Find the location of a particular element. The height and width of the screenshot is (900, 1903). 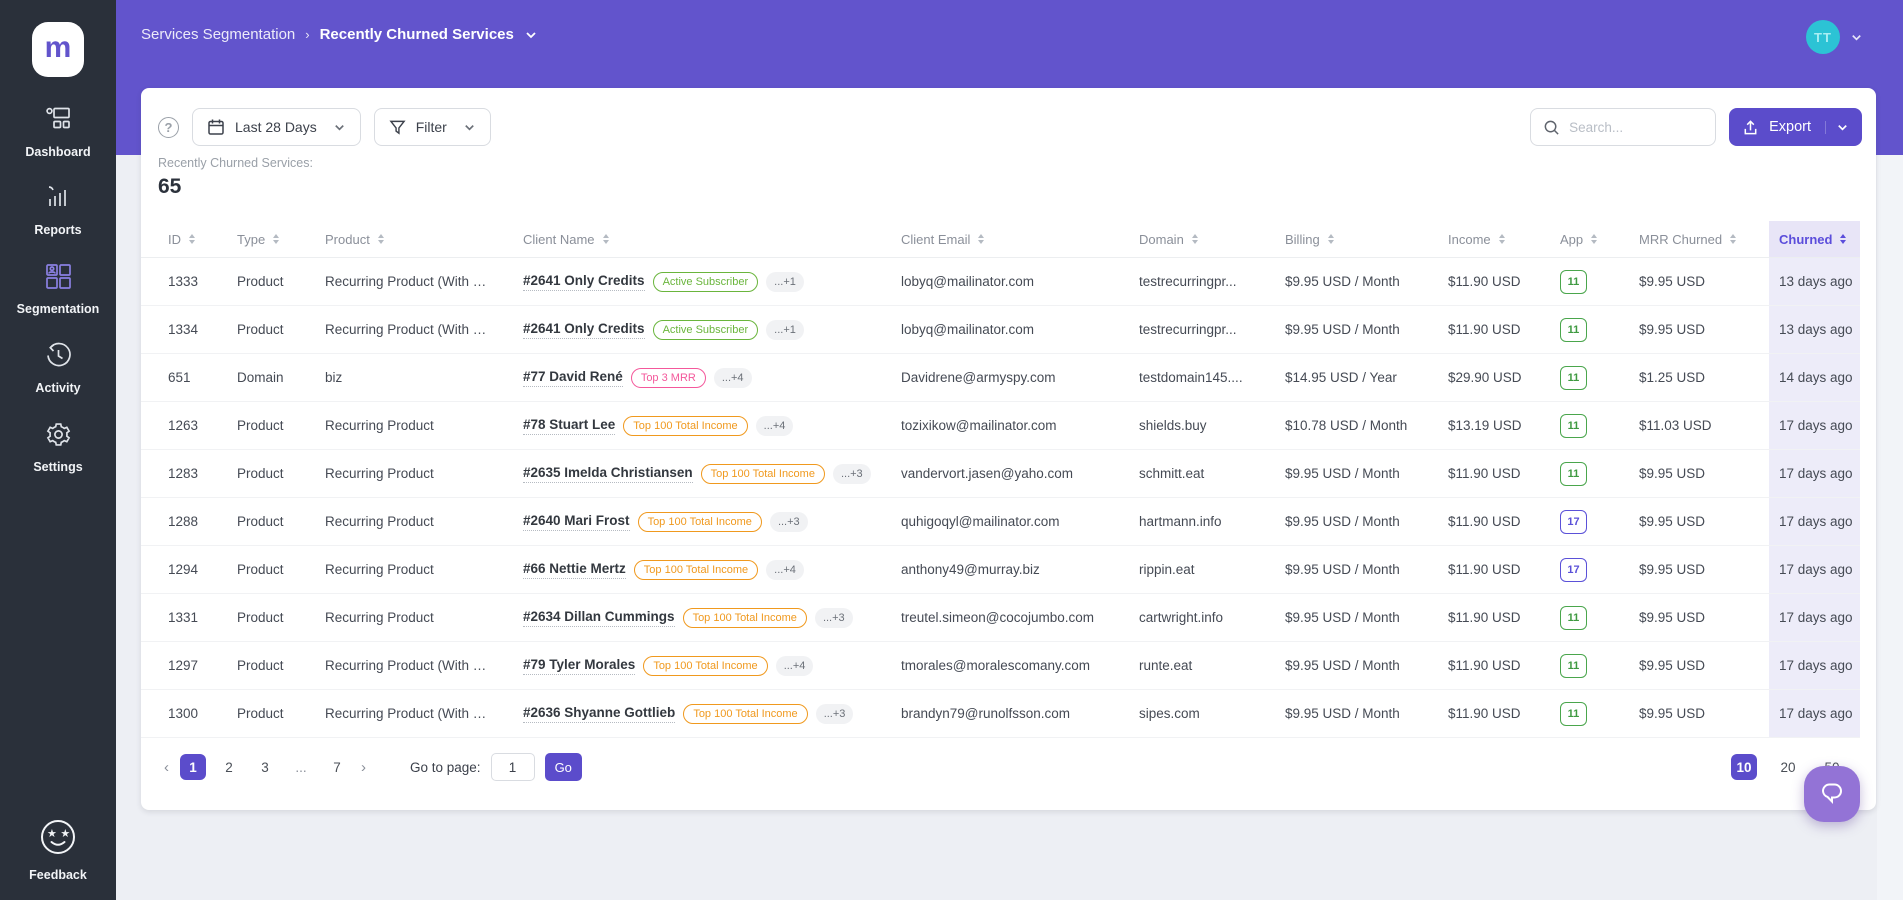

search-icon is located at coordinates (1551, 127).